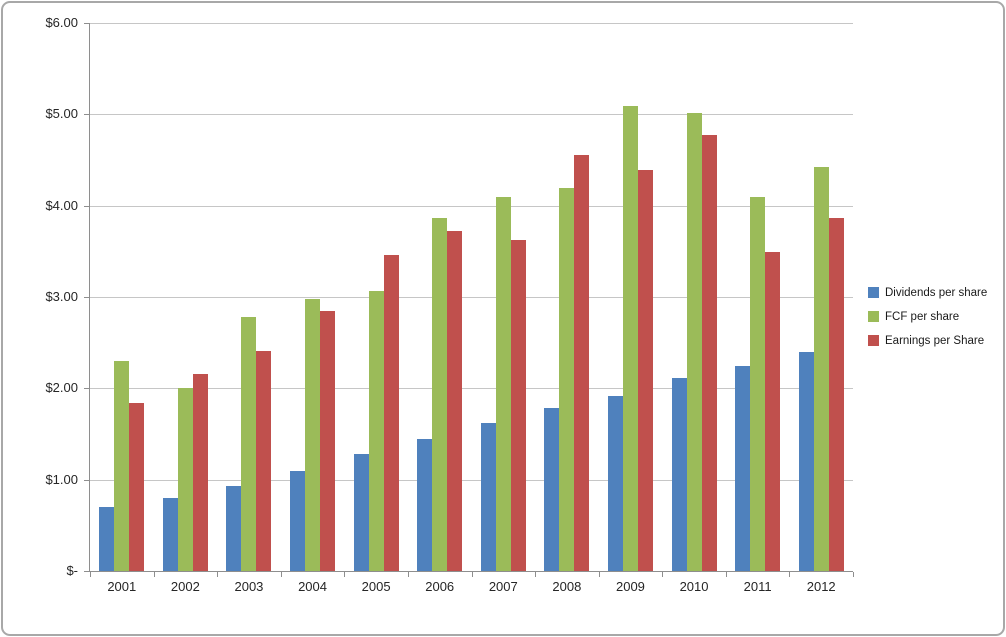  Describe the element at coordinates (806, 461) in the screenshot. I see `bar-dividends-2012` at that location.